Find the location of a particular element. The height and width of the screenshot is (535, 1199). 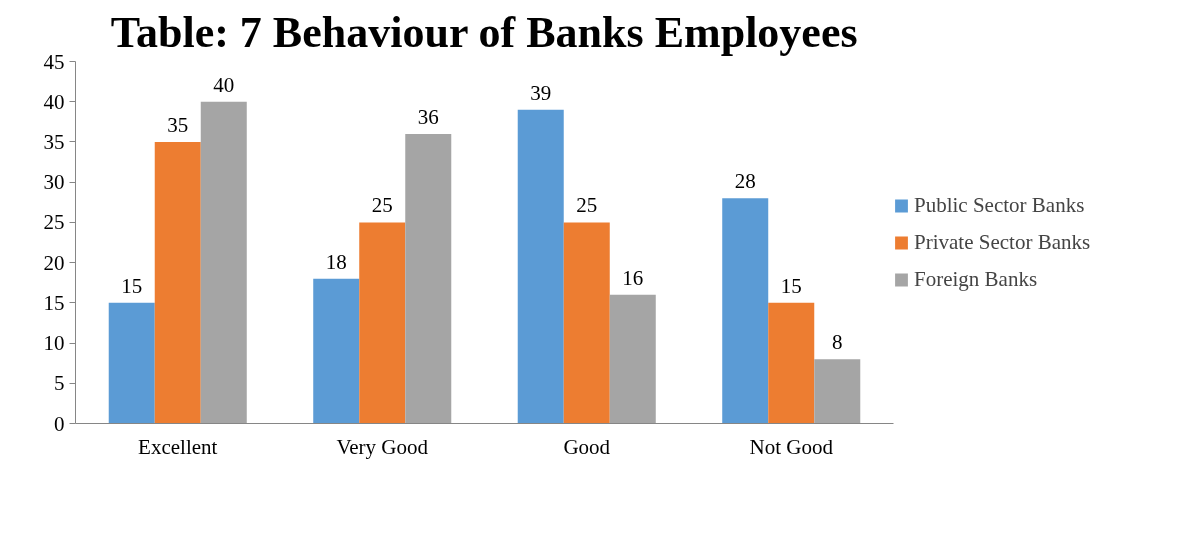

y-tick-label: 30 is located at coordinates (54, 182).